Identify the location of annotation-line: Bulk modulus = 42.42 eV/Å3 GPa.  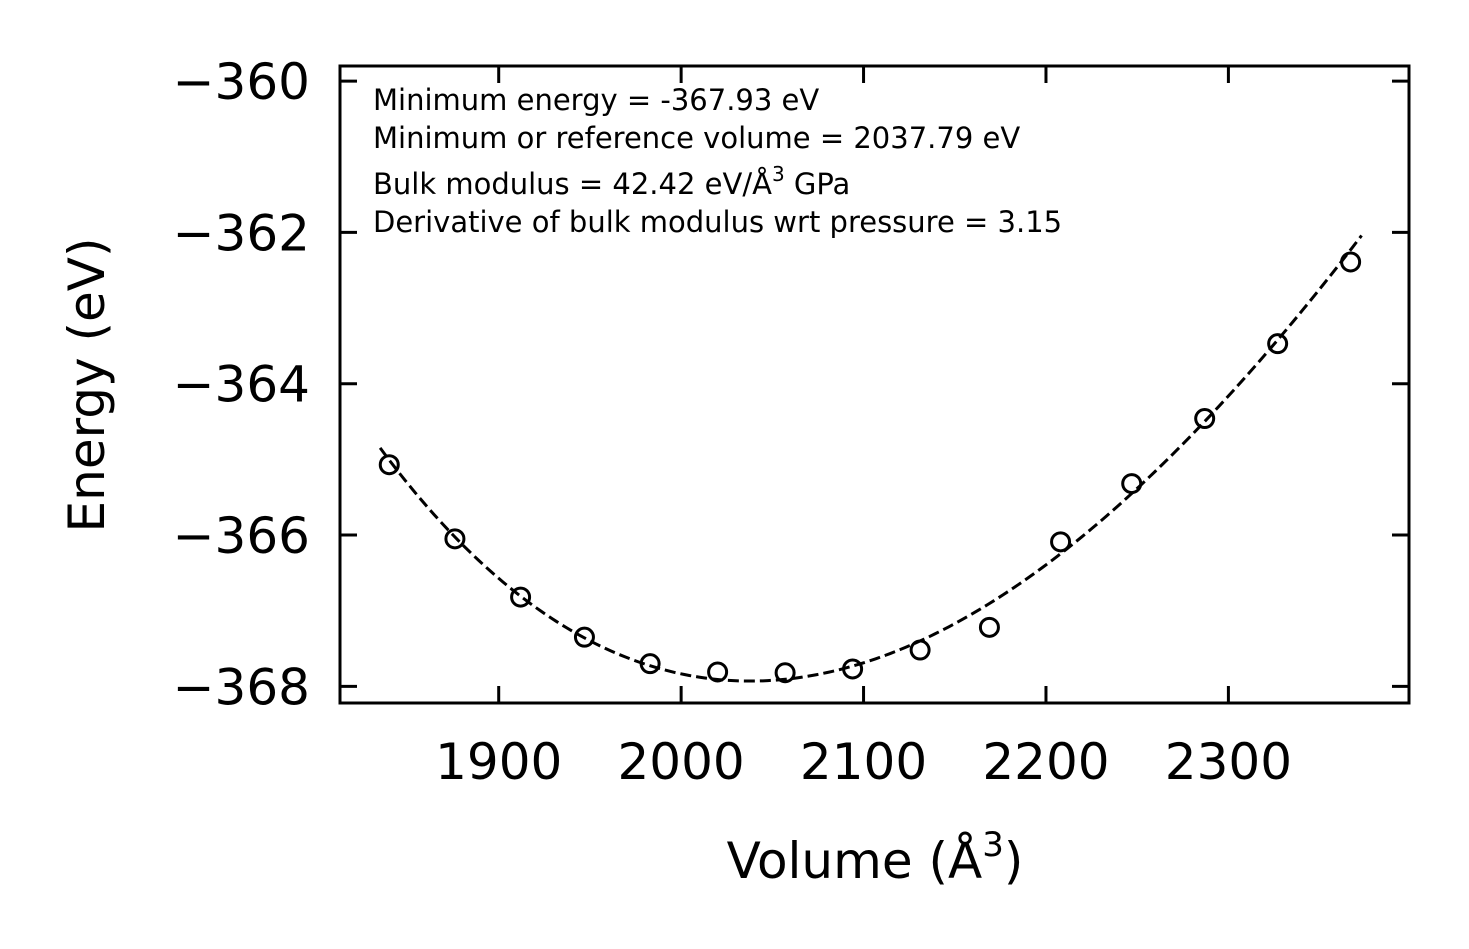
(611, 181).